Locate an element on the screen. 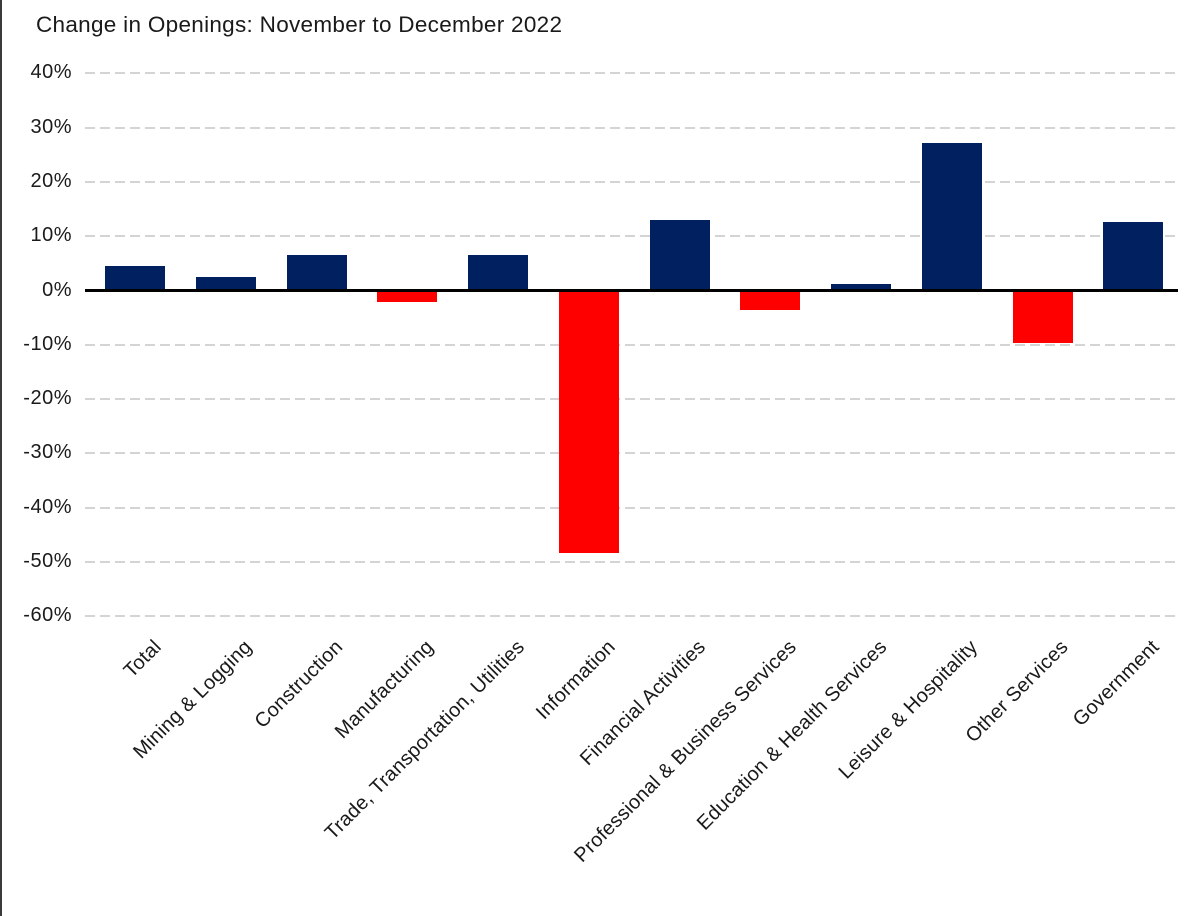 The width and height of the screenshot is (1201, 916). y-axis-tick-label: 10% is located at coordinates (51, 235).